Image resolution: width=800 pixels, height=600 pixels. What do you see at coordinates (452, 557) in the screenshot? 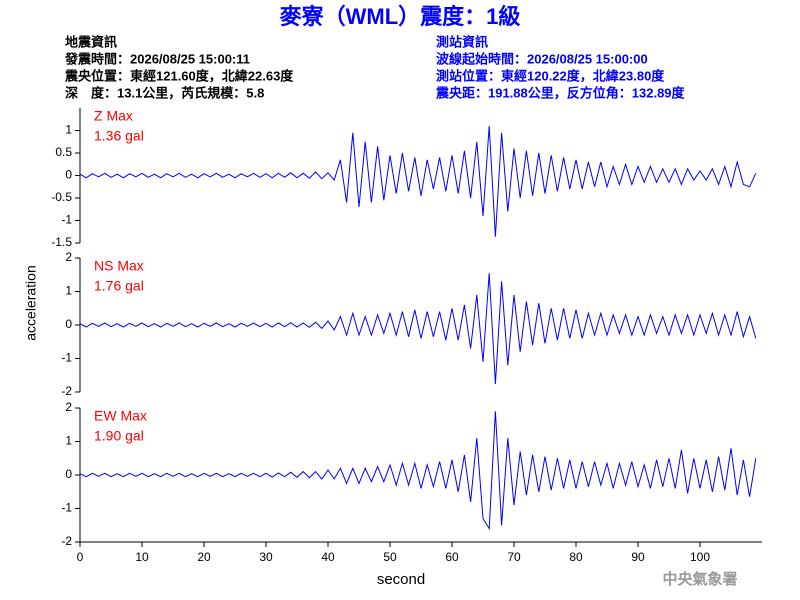
I see `x-tick-label: 60` at bounding box center [452, 557].